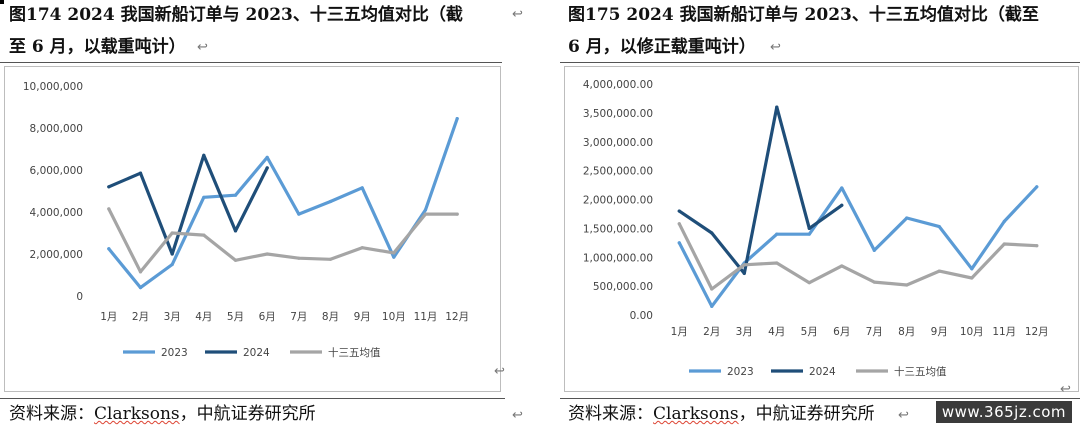 The image size is (1080, 428). What do you see at coordinates (820, 62) in the screenshot?
I see `right-title-rule` at bounding box center [820, 62].